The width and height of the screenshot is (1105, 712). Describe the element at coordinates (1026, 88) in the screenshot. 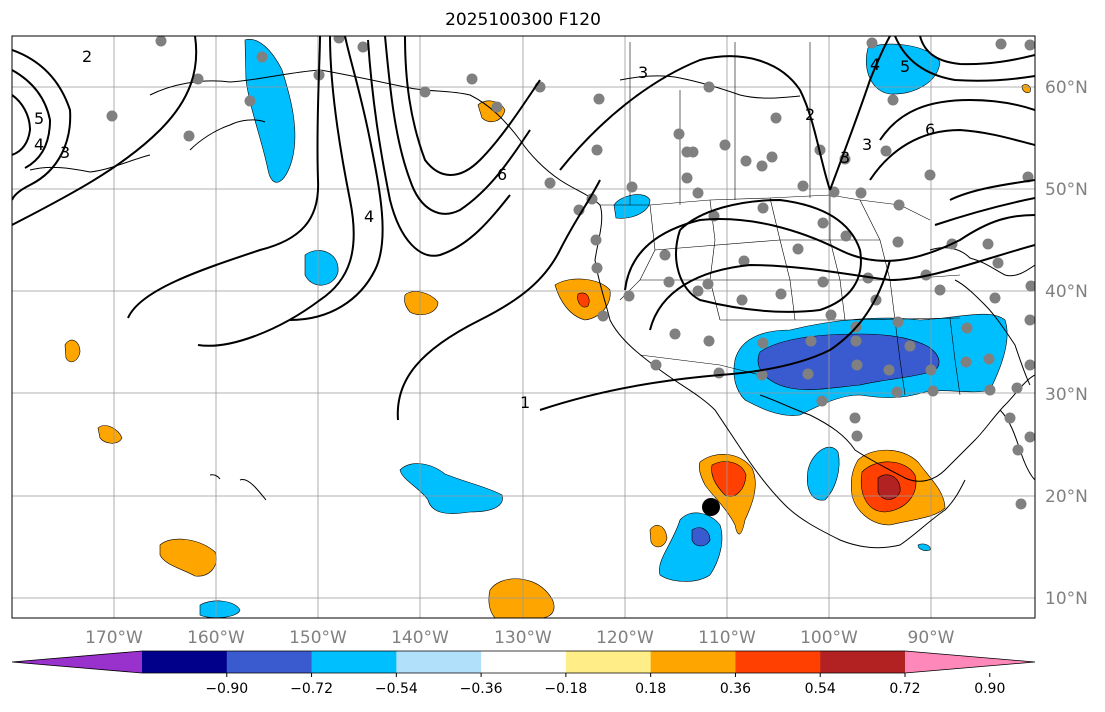

I see `orange-patch-east-canada` at that location.